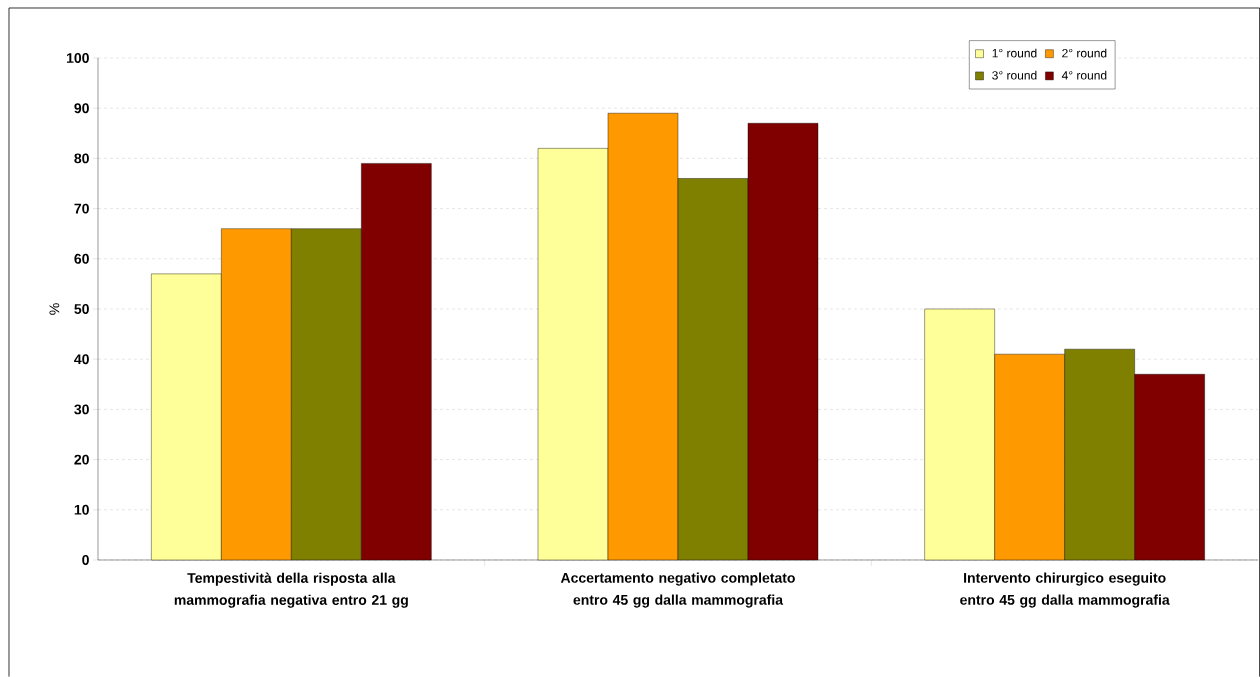  I want to click on legend-label: 4° round, so click(1084, 75).